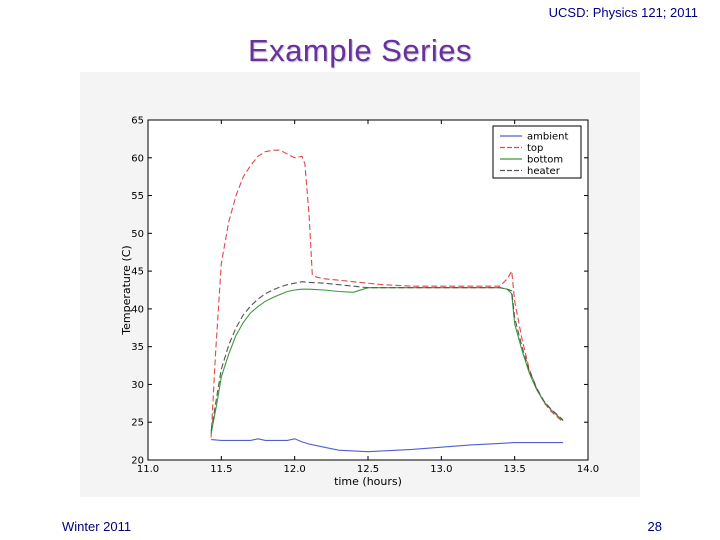 The image size is (720, 540). What do you see at coordinates (137, 196) in the screenshot?
I see `y-tick-label: 55` at bounding box center [137, 196].